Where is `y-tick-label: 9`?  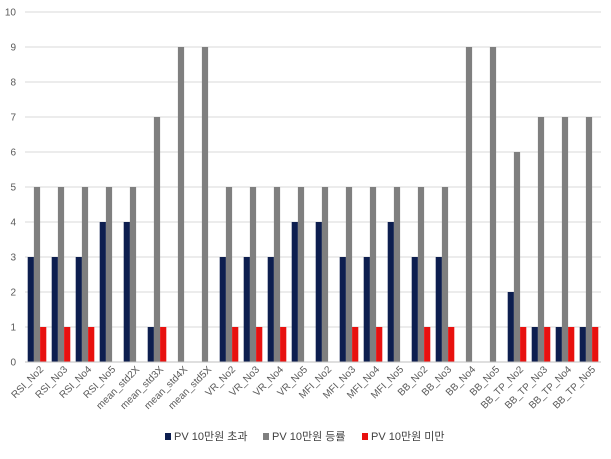 y-tick-label: 9 is located at coordinates (13, 48).